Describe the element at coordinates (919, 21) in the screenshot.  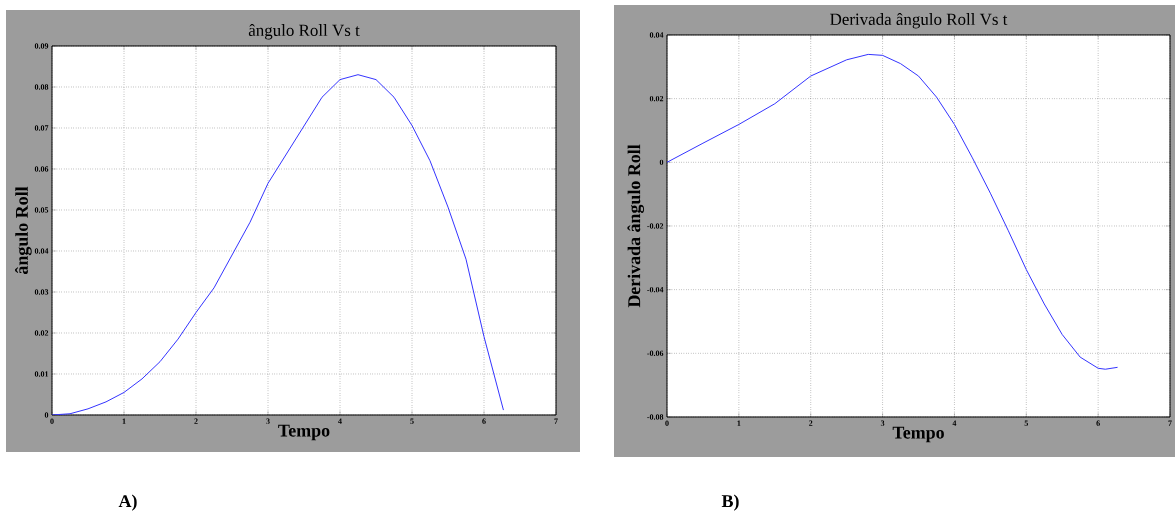
I see `chart-title: Derivada ângulo Roll Vs t` at that location.